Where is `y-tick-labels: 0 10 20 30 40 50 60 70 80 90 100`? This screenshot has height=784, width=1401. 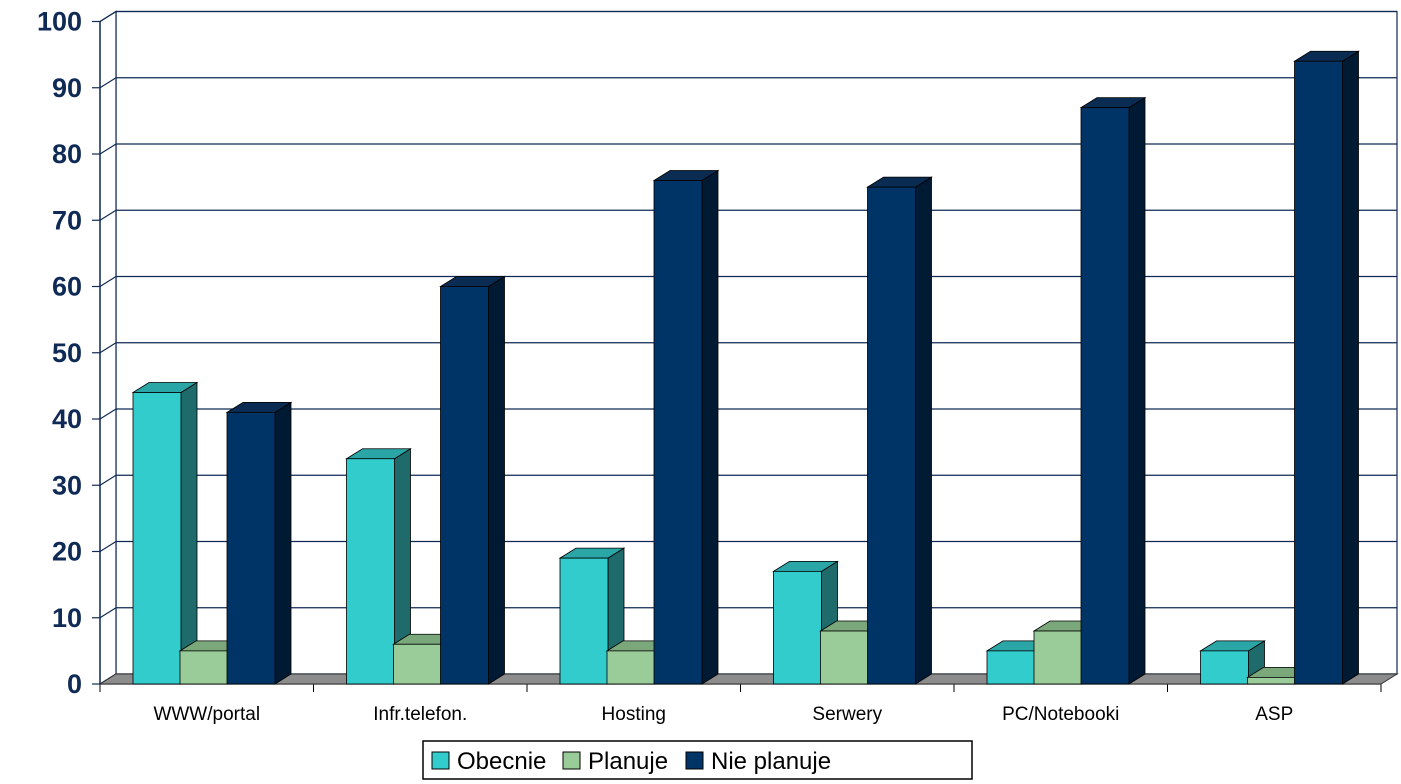
y-tick-labels: 0 10 20 30 40 50 60 70 80 90 100 is located at coordinates (59, 353).